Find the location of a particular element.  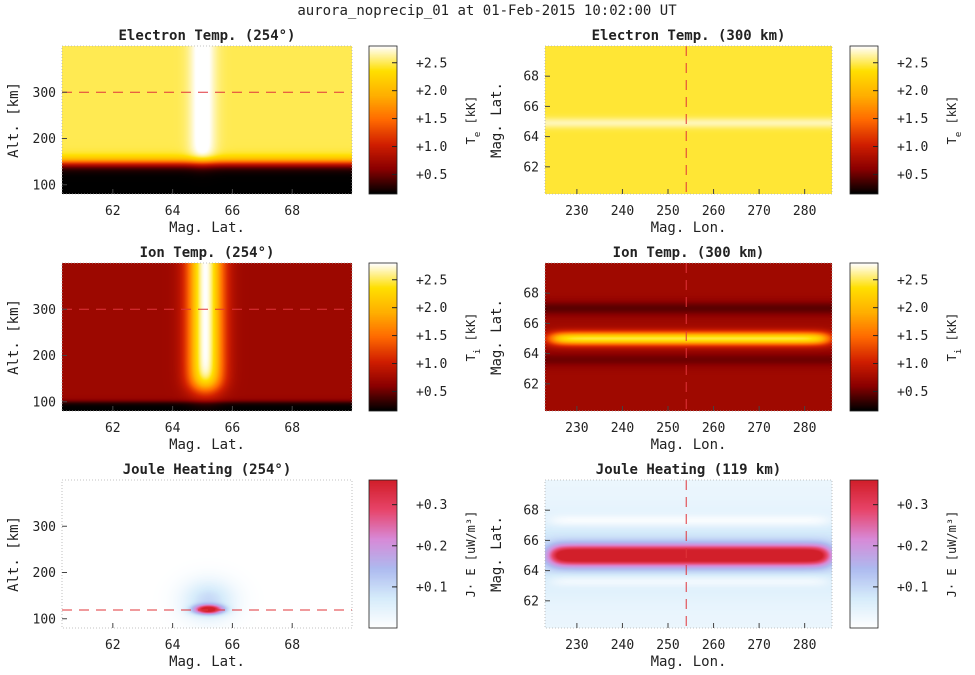

jh-map-ylabel: Mag. Lat. is located at coordinates (497, 554).